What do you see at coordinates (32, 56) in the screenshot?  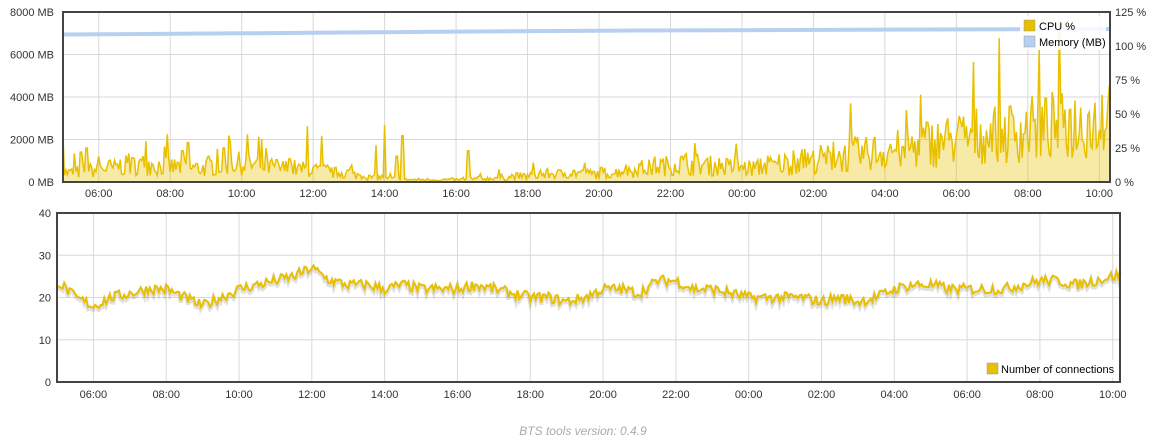 I see `top-y-left-tick-label: 6000 MB` at bounding box center [32, 56].